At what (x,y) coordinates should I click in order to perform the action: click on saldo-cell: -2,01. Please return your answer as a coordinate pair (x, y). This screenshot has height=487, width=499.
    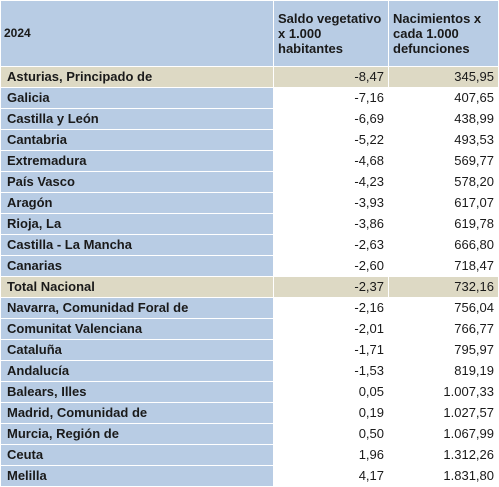
    Looking at the image, I should click on (331, 329).